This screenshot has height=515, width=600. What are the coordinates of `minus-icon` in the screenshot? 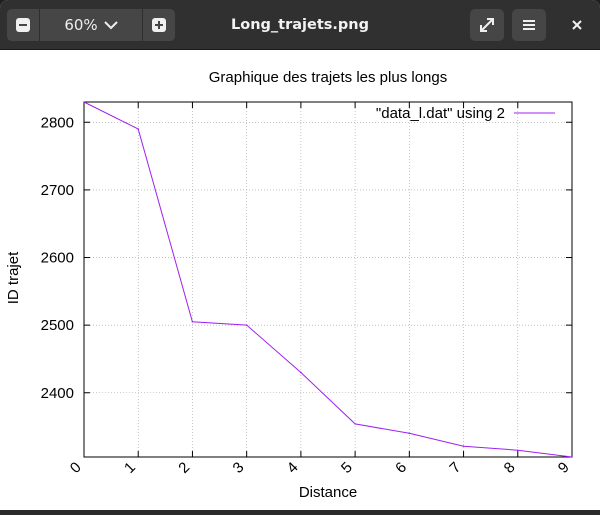 It's located at (23, 25).